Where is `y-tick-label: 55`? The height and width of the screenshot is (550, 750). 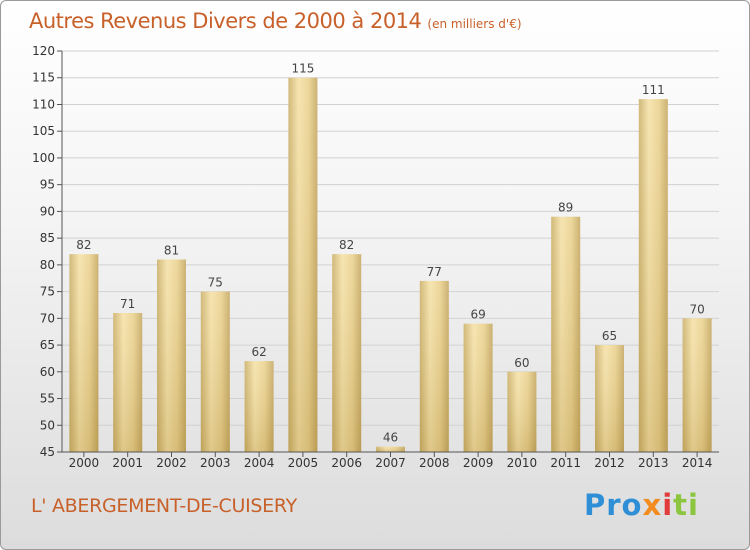 y-tick-label: 55 is located at coordinates (47, 399).